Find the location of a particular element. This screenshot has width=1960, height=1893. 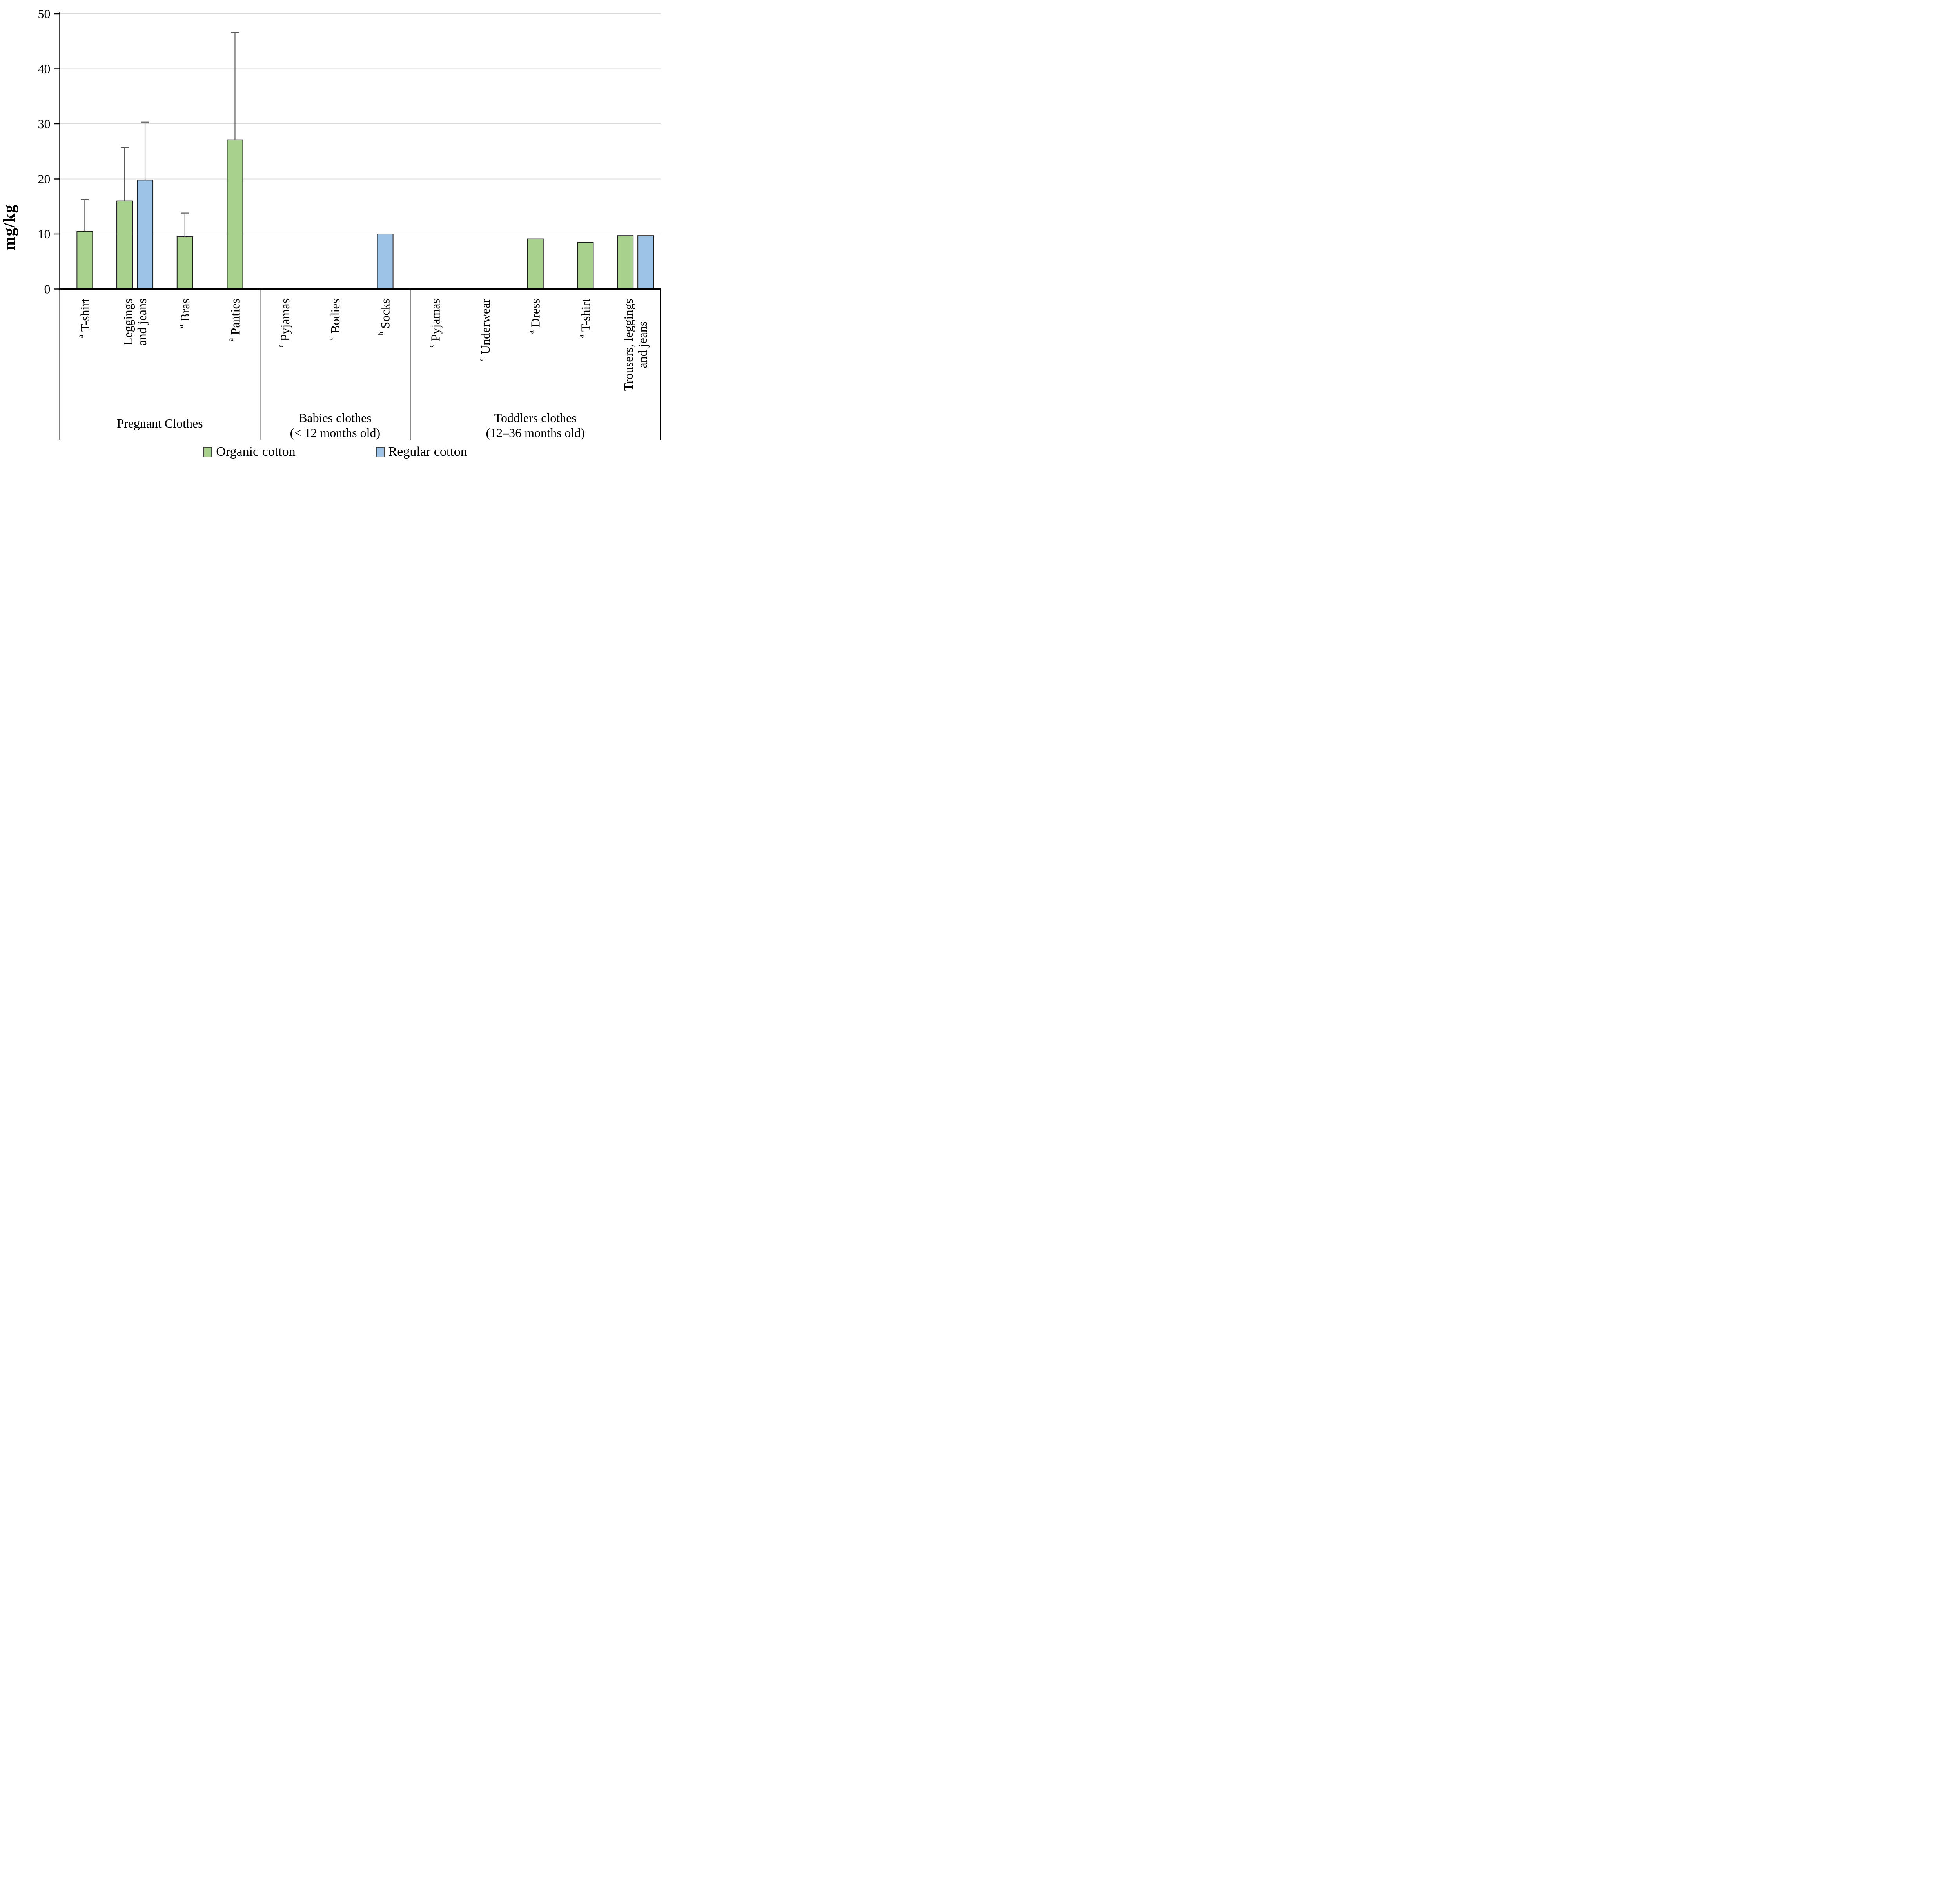

category-label-socks: b Socks is located at coordinates (384, 317).